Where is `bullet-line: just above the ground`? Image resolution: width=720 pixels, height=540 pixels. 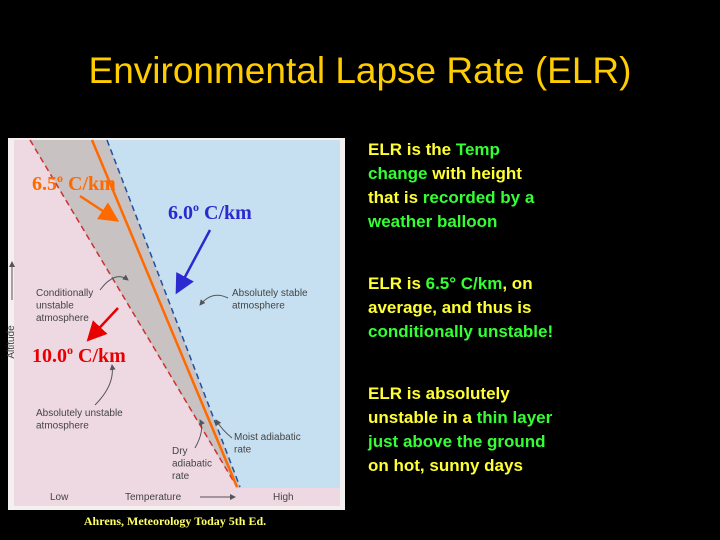 bullet-line: just above the ground is located at coordinates (540, 442).